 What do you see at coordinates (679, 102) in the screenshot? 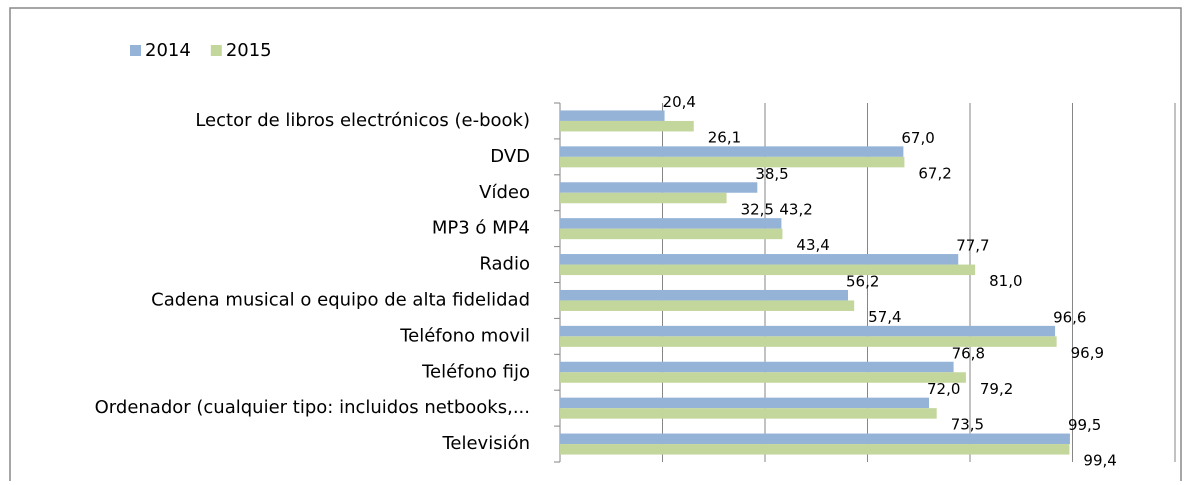
I see `value-label: 20,4` at bounding box center [679, 102].